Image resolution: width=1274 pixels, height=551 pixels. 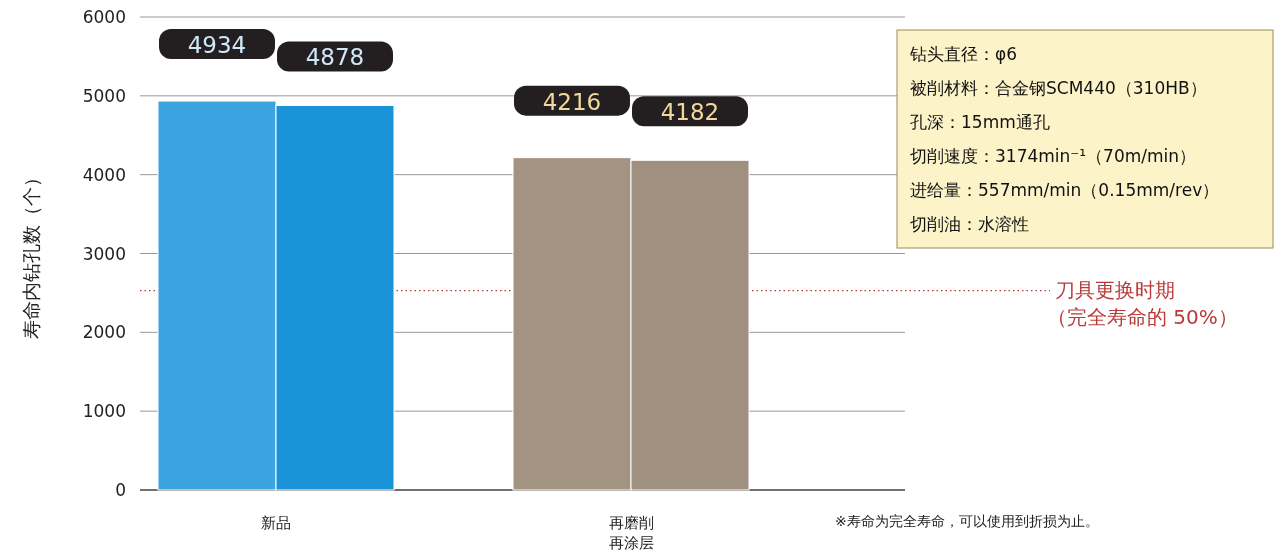 What do you see at coordinates (969, 224) in the screenshot?
I see `text: 切削油：水溶性` at bounding box center [969, 224].